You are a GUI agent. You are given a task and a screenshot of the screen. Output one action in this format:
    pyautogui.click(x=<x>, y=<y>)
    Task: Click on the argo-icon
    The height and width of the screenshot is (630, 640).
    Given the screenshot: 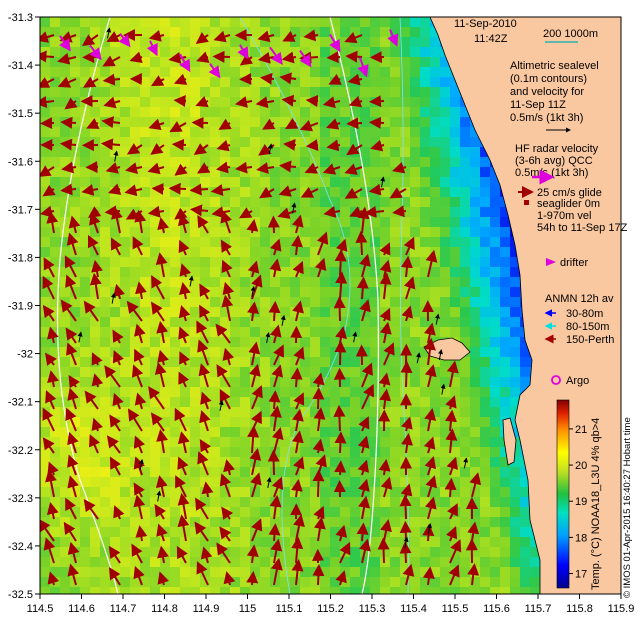 What is the action you would take?
    pyautogui.click(x=556, y=380)
    